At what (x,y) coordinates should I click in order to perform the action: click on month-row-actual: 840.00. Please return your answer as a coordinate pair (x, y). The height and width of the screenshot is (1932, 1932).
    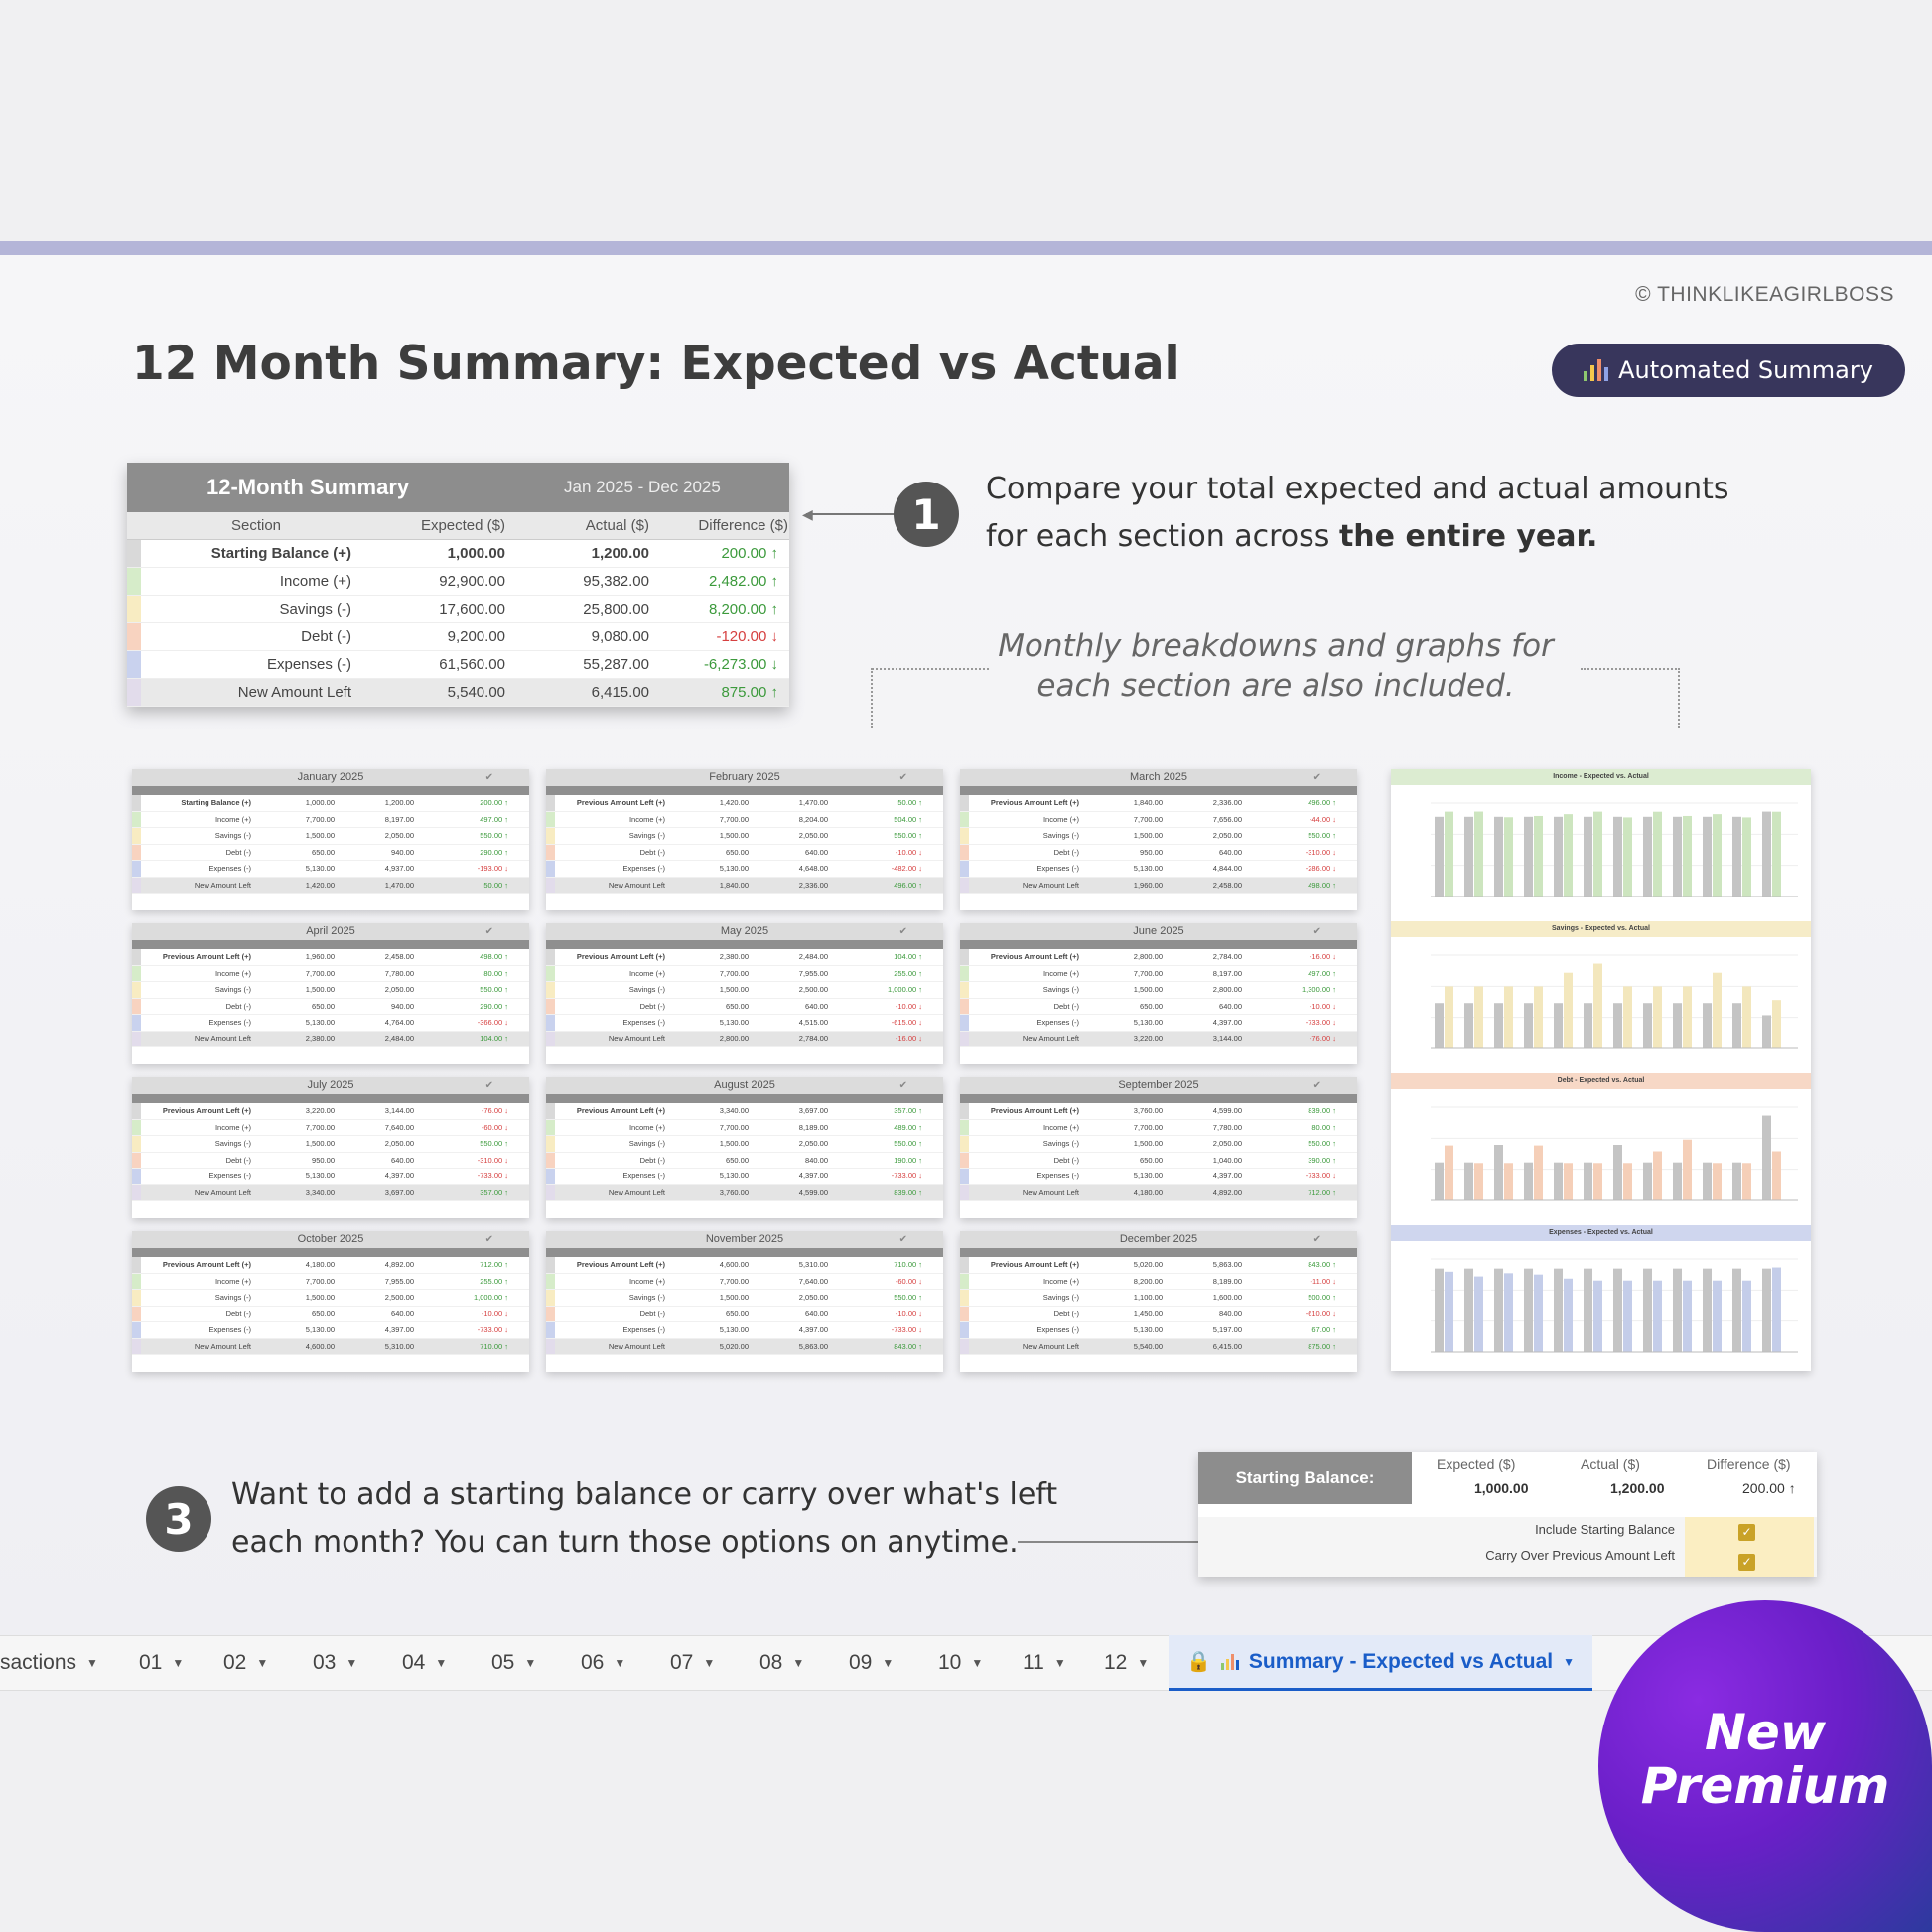
    Looking at the image, I should click on (1231, 1313).